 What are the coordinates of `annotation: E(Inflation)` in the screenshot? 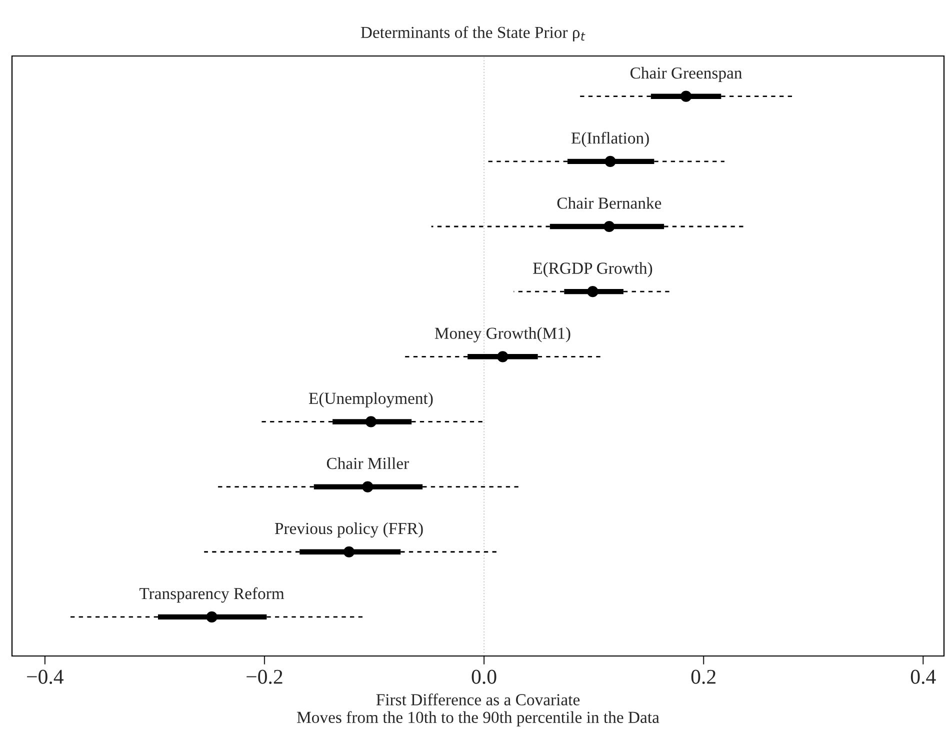 It's located at (610, 140).